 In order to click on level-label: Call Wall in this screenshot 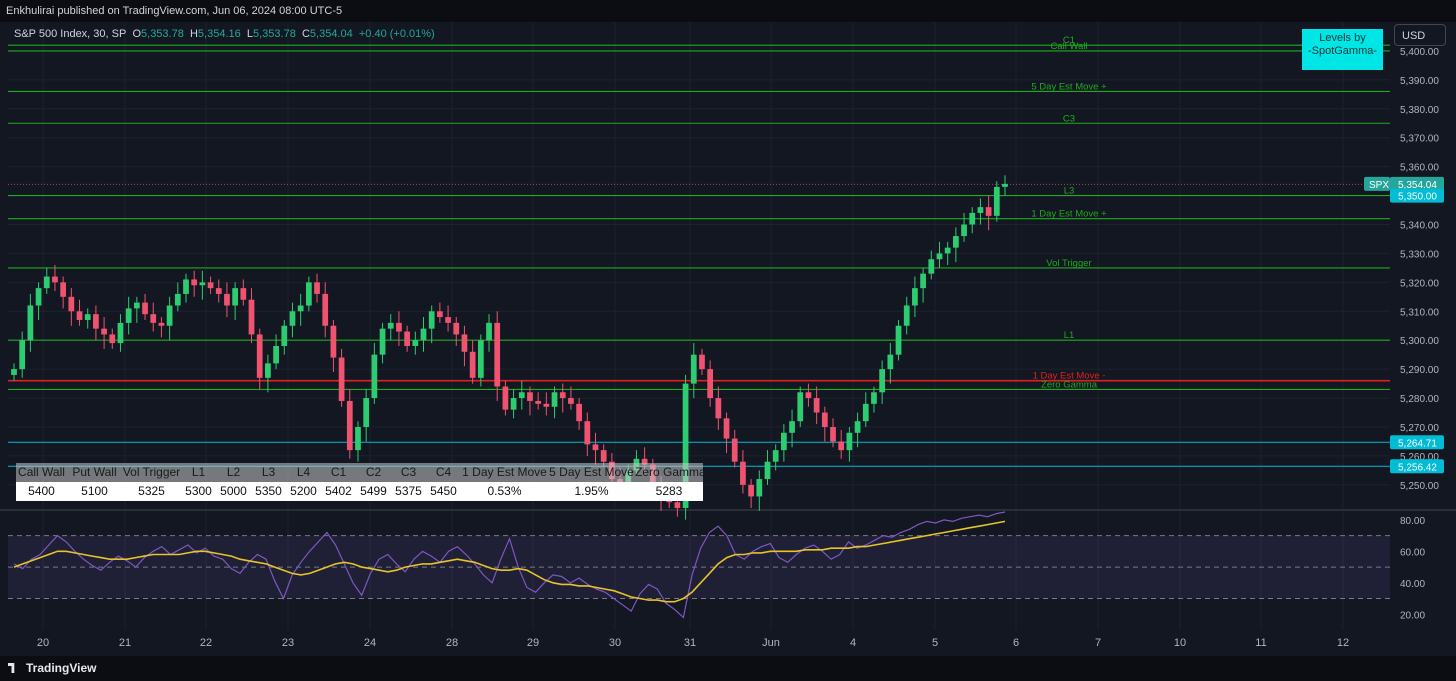, I will do `click(1068, 46)`.